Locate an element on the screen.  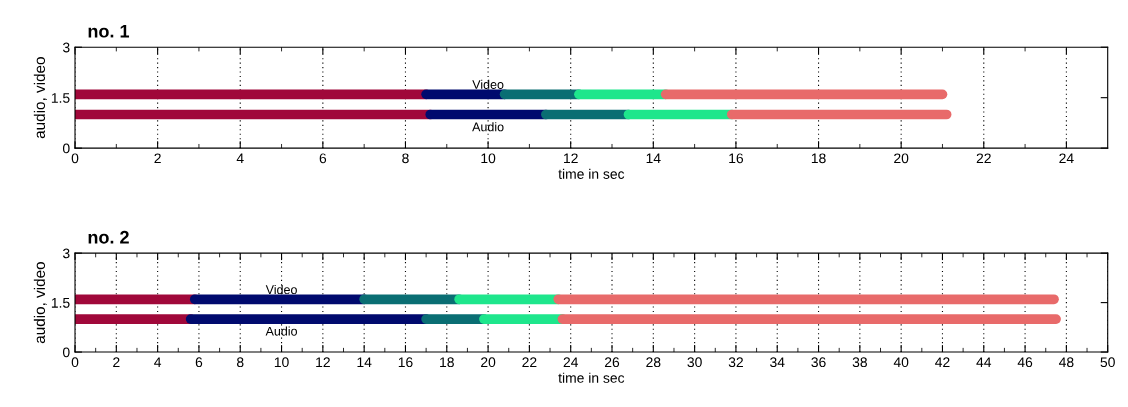
x-tick-label: 26 is located at coordinates (612, 362).